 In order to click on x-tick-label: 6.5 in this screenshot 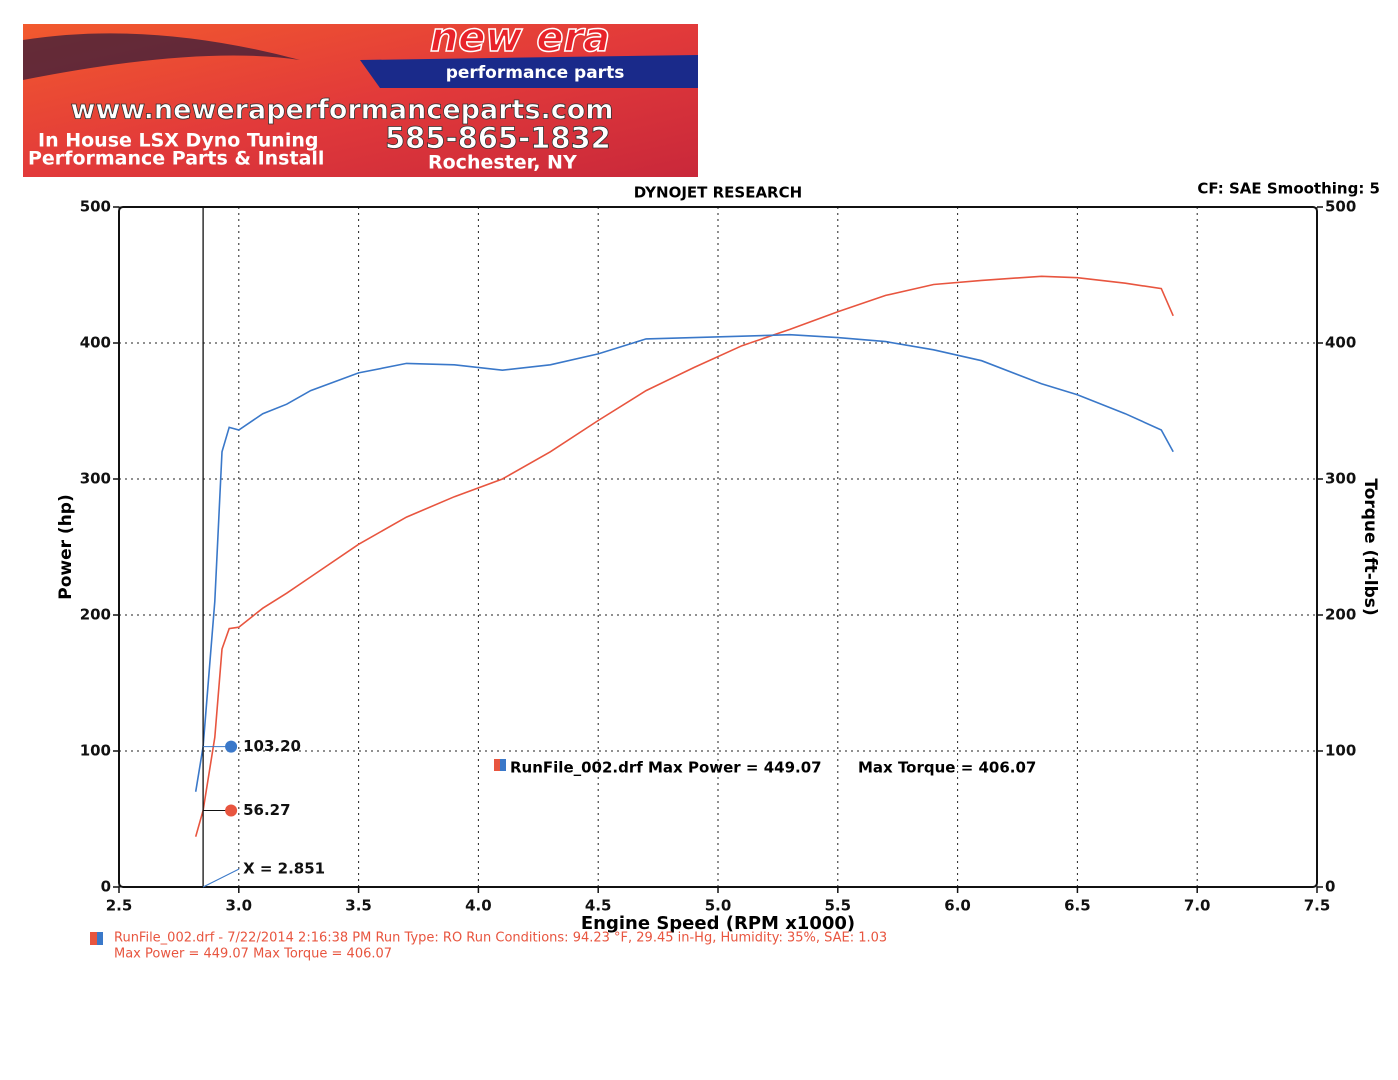, I will do `click(1077, 906)`.